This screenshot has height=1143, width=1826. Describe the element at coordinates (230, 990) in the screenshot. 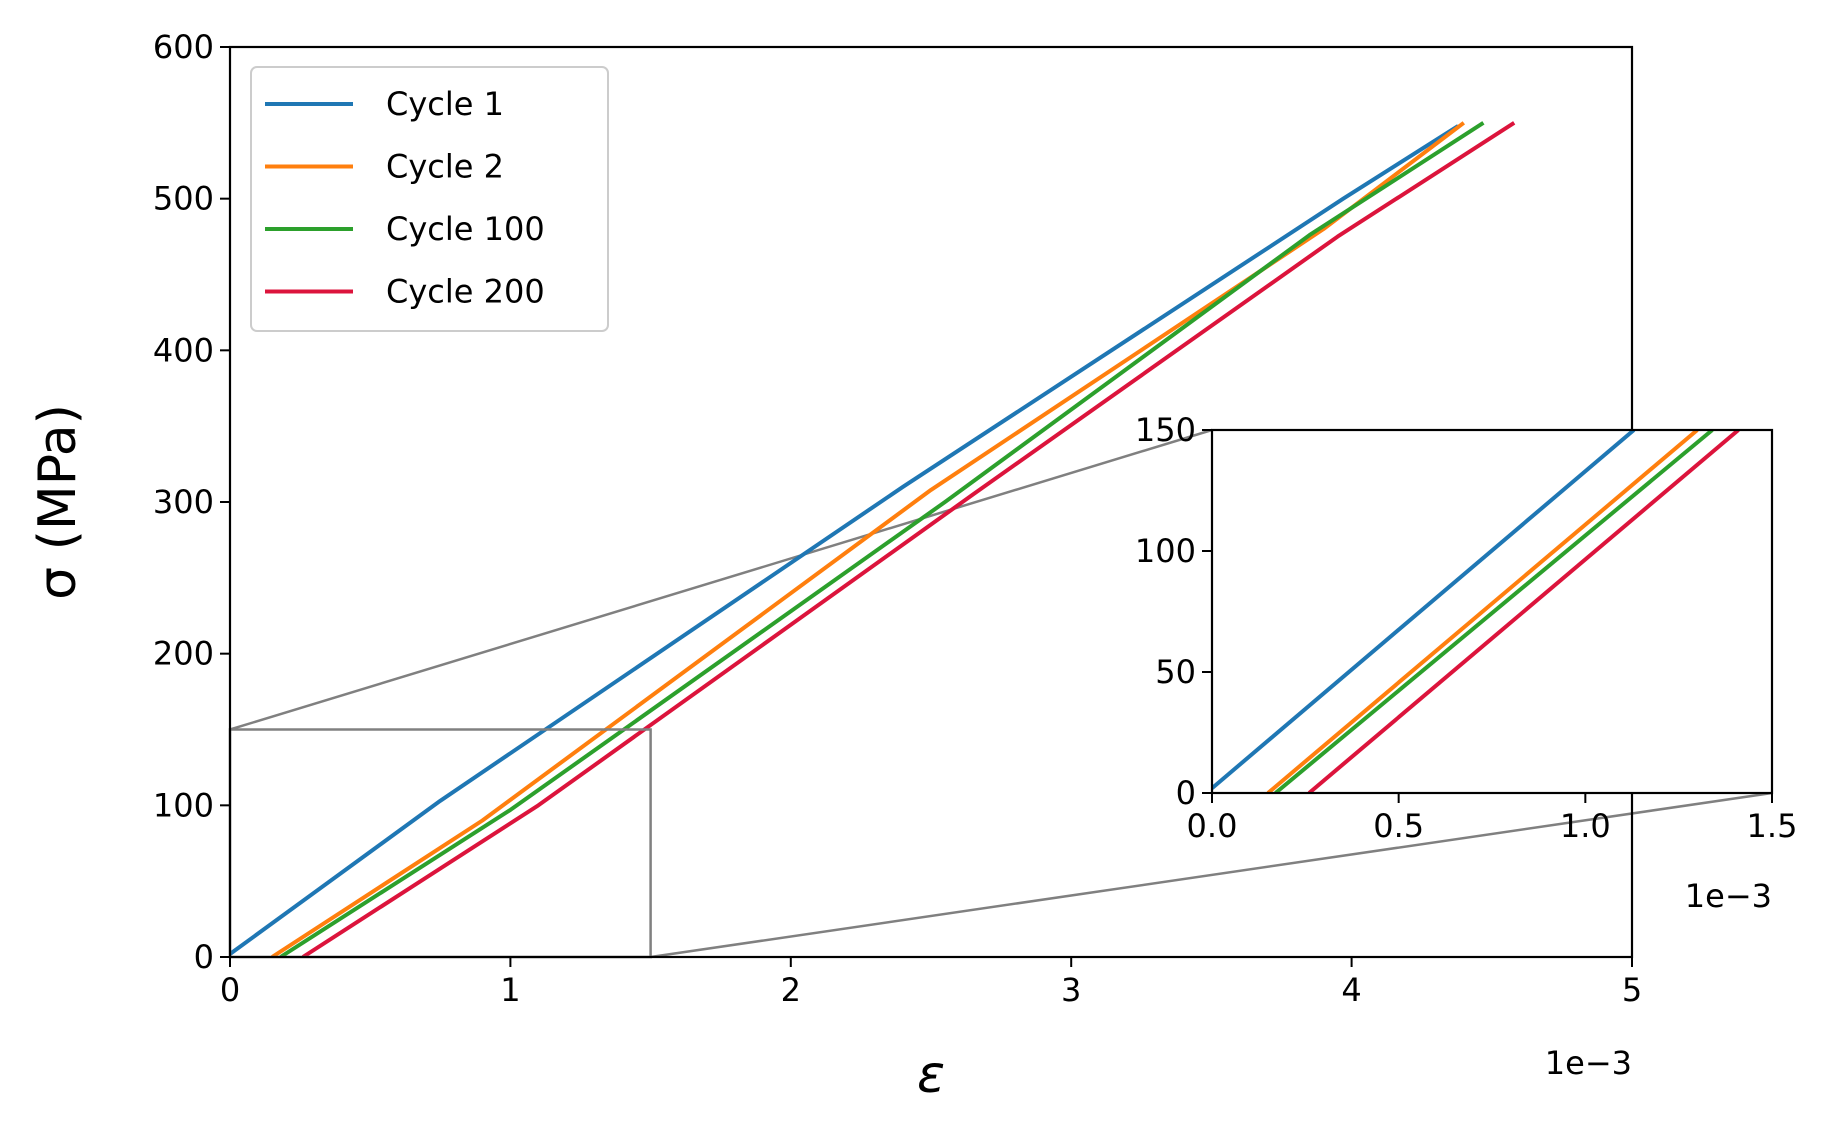

I see `main-x-tick-label: 0` at that location.